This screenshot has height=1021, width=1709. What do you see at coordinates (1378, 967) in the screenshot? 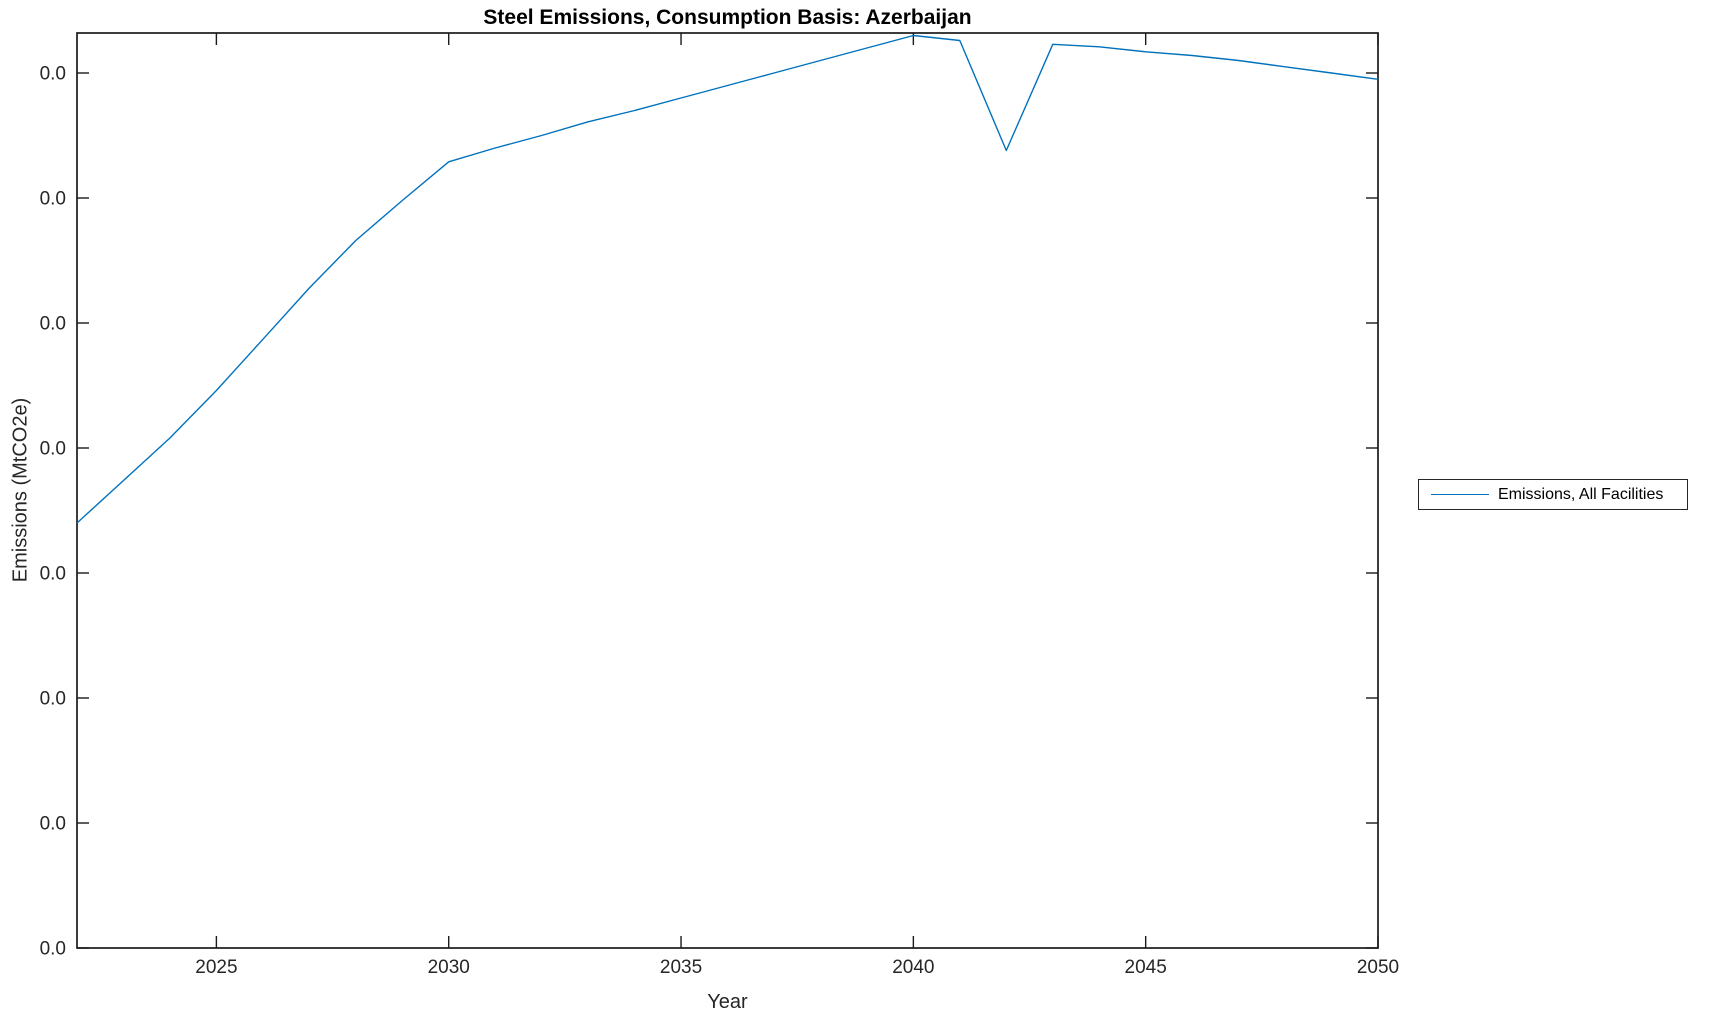
I see `x-tick-label: 2050` at bounding box center [1378, 967].